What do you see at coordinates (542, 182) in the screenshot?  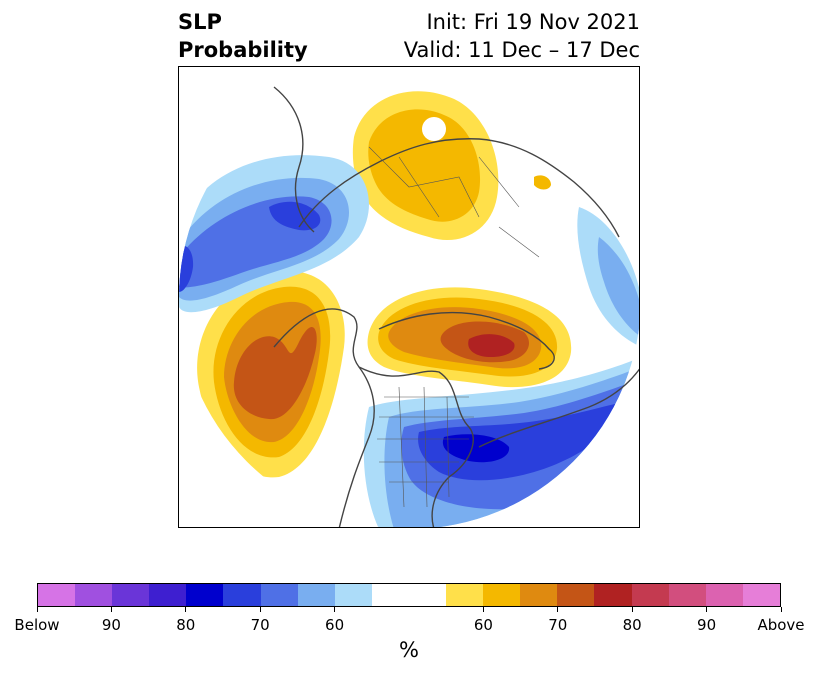 I see `small-high-patch` at bounding box center [542, 182].